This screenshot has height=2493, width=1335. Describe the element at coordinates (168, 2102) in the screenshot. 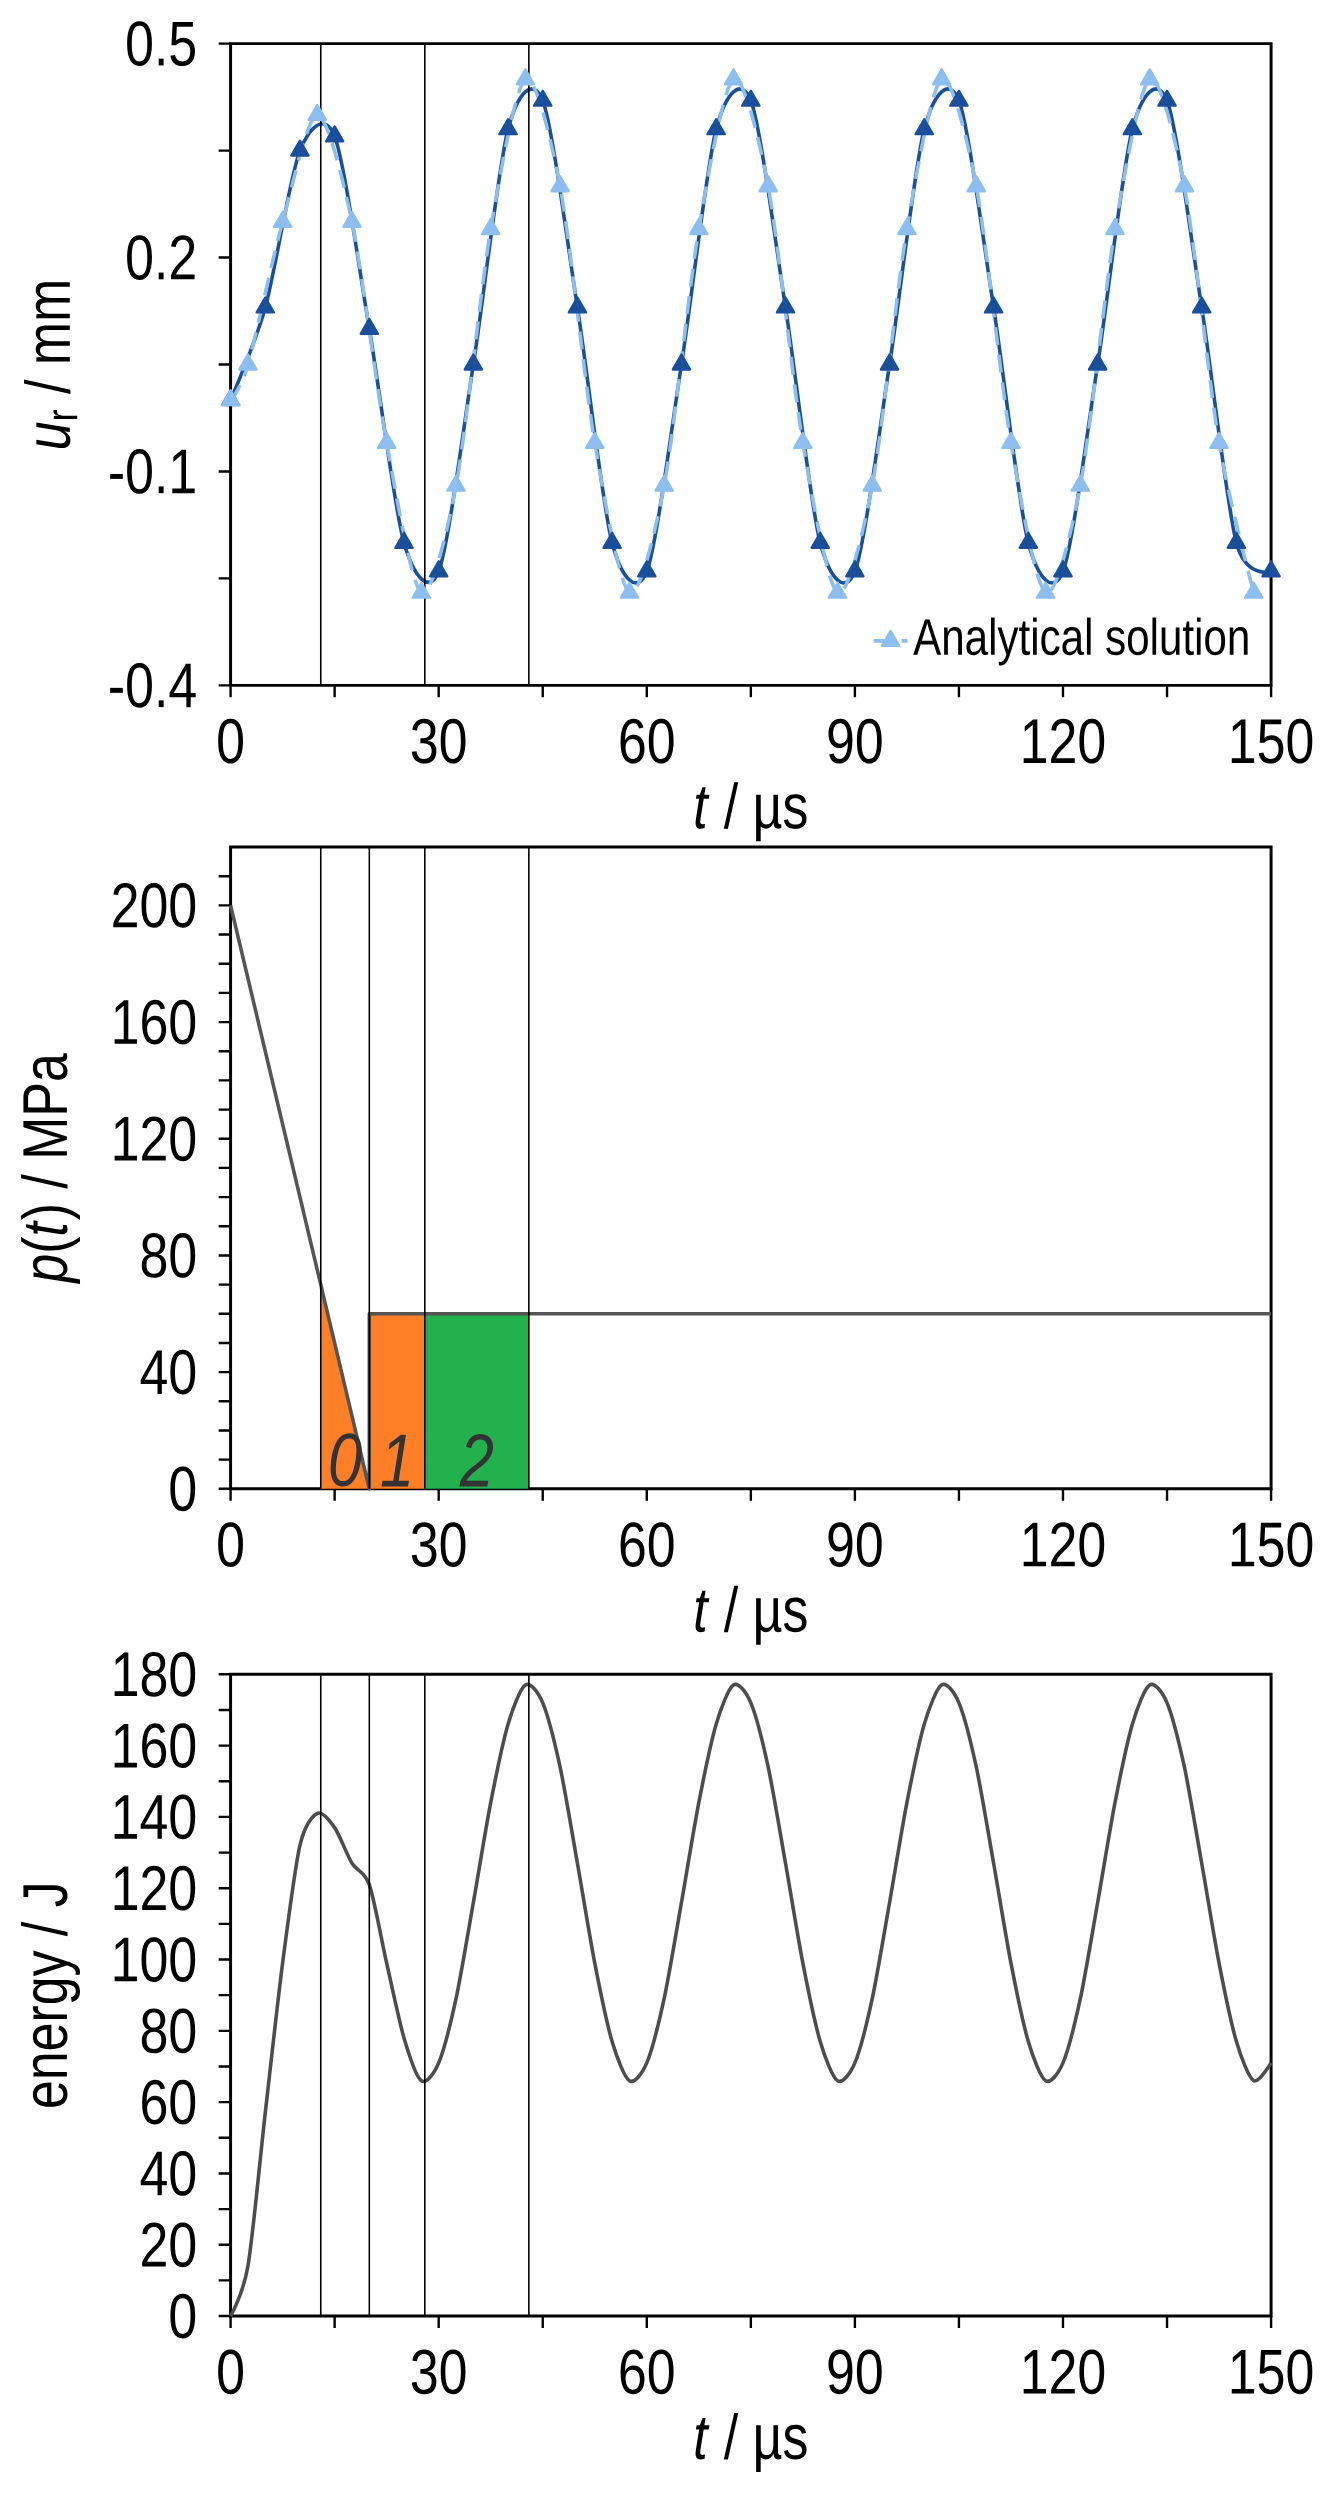

I see `y-tick-label: 60` at that location.